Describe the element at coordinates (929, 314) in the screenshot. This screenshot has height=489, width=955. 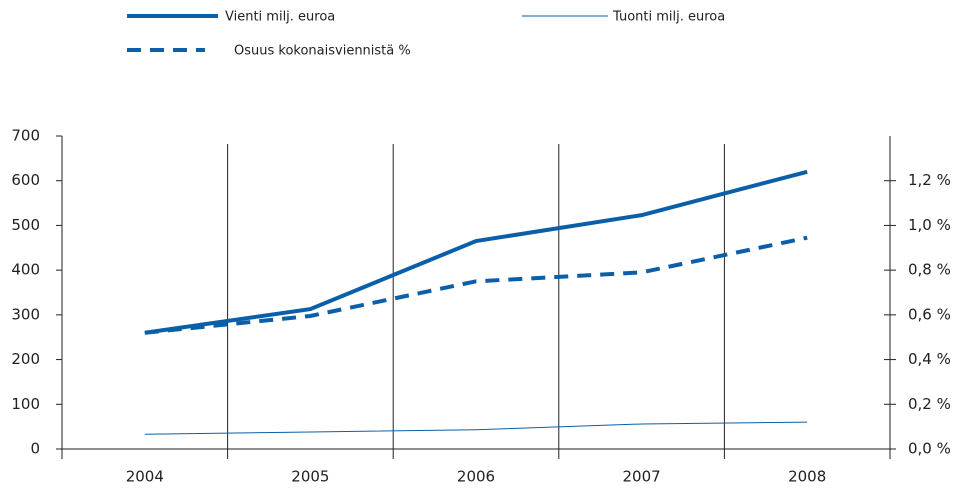
I see `y2-tick-label: 0,6 %` at that location.